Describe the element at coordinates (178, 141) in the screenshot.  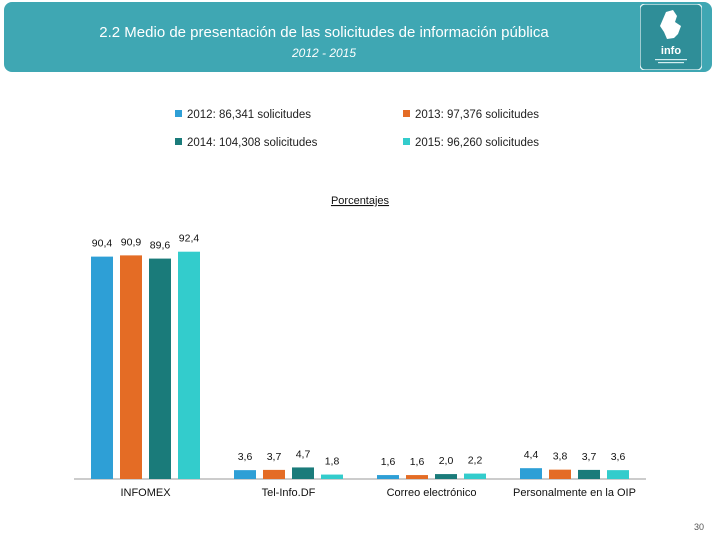
I see `legend-swatch-2014` at that location.